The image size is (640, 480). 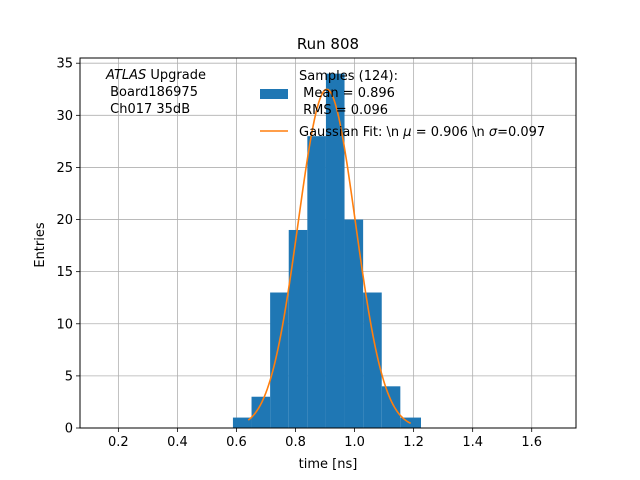 I want to click on x-tick-label: 0.4, so click(x=177, y=442).